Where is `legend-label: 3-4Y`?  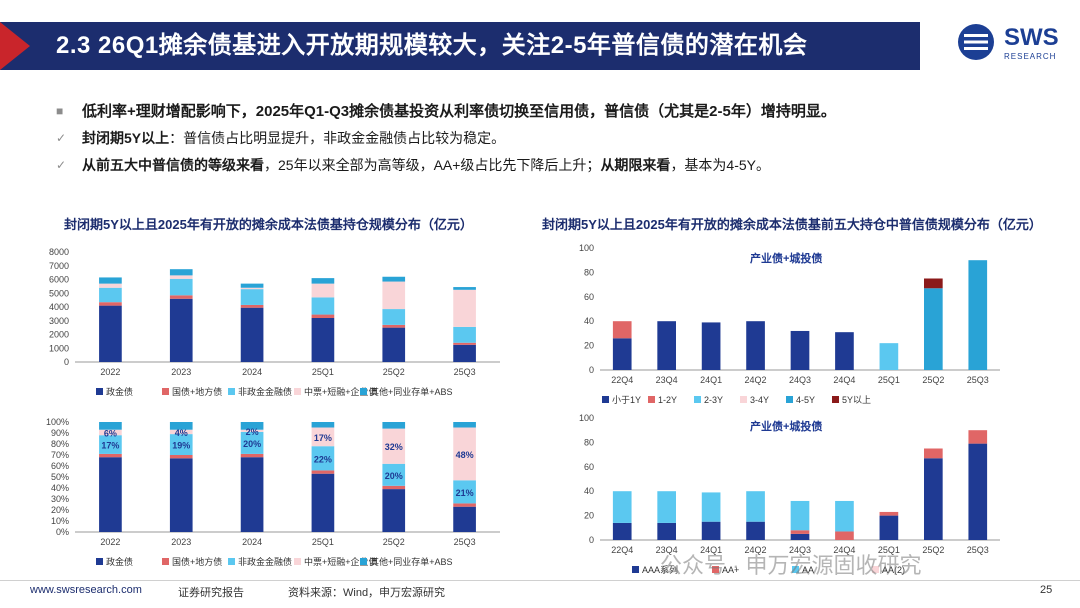 legend-label: 3-4Y is located at coordinates (759, 400).